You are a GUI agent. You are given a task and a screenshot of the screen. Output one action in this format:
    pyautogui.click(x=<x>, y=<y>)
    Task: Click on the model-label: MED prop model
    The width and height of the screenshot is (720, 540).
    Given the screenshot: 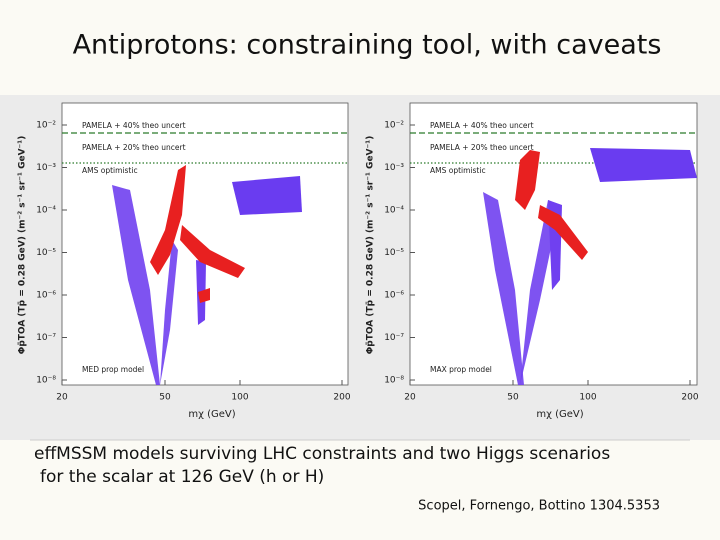 What is the action you would take?
    pyautogui.click(x=113, y=369)
    